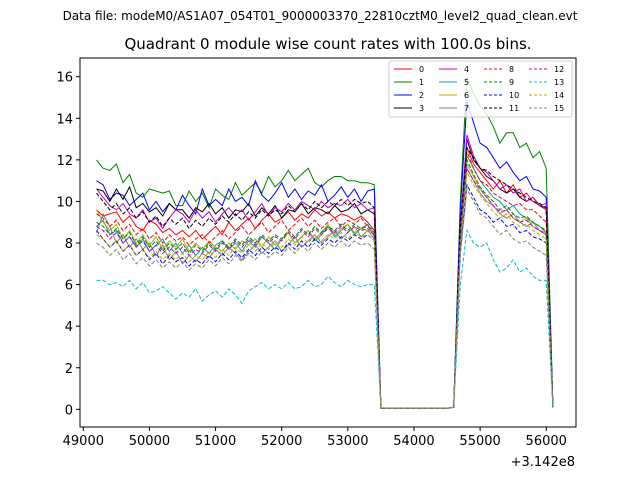  What do you see at coordinates (466, 95) in the screenshot?
I see `legend-label: 6` at bounding box center [466, 95].